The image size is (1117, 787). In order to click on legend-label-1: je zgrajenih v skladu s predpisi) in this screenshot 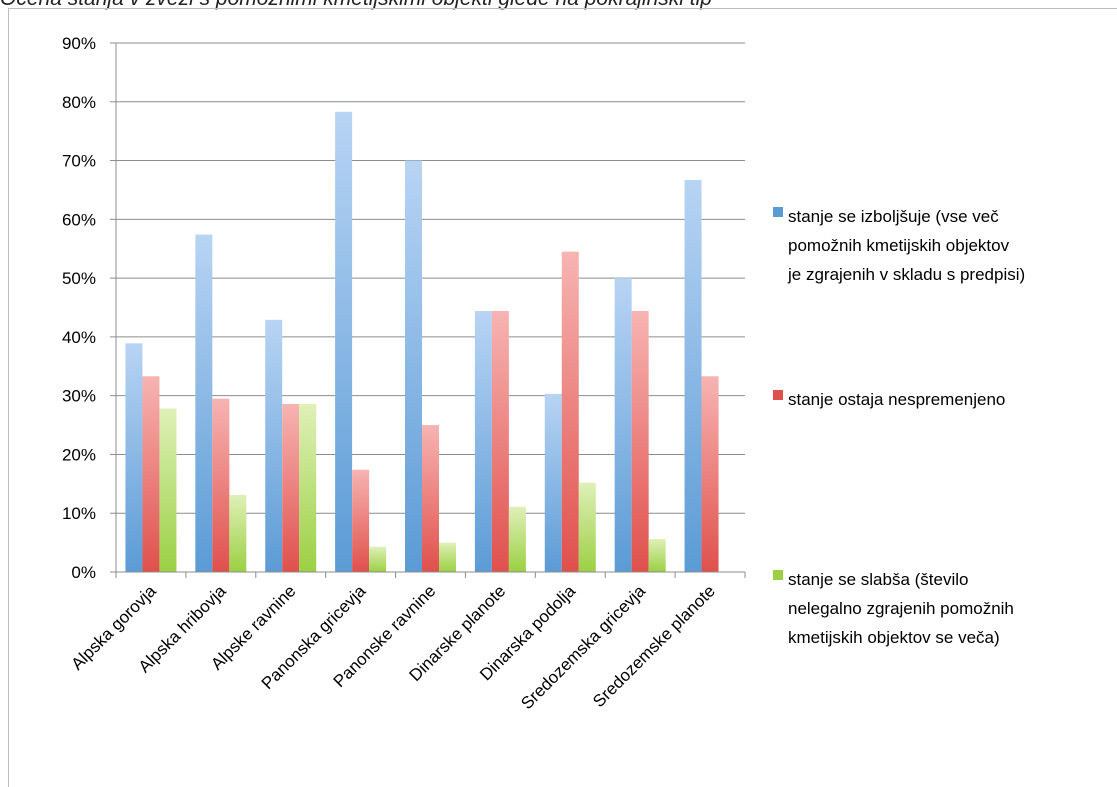, I will do `click(906, 274)`.